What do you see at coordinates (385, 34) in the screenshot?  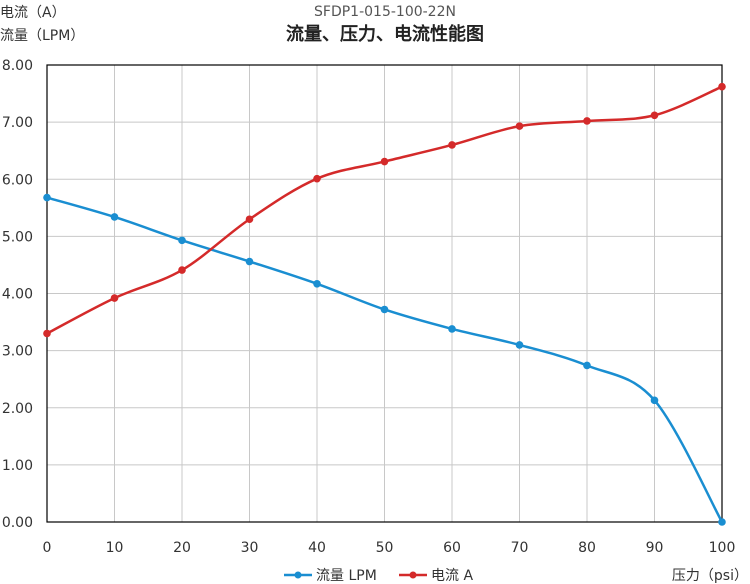 I see `chart-subtitle: 流量、压力、电流性能图` at bounding box center [385, 34].